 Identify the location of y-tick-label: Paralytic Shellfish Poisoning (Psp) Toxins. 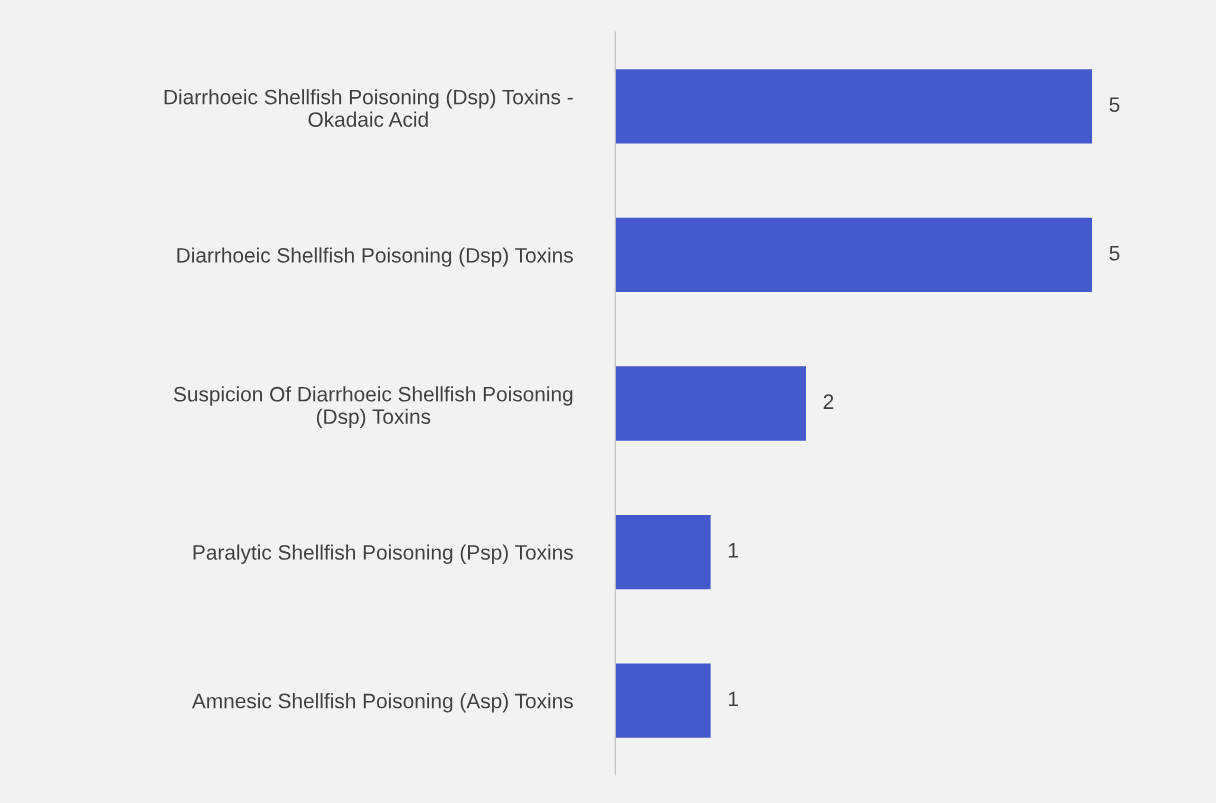
(383, 554).